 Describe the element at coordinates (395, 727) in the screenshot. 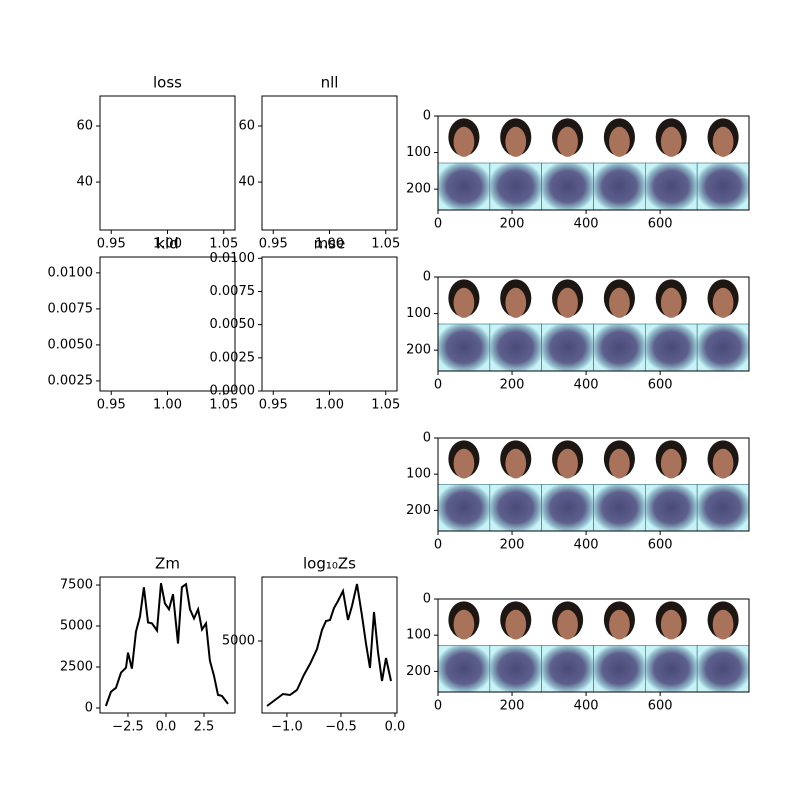

I see `x-tick-label: 0.0` at that location.